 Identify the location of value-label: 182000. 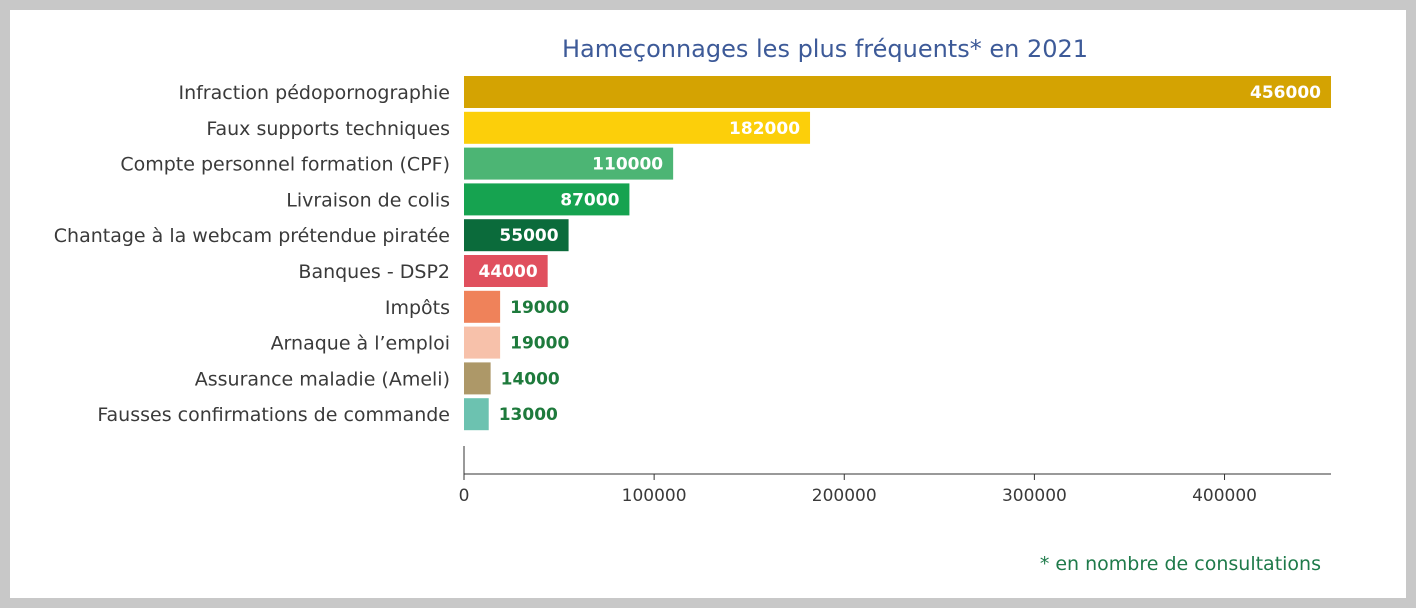
(764, 129).